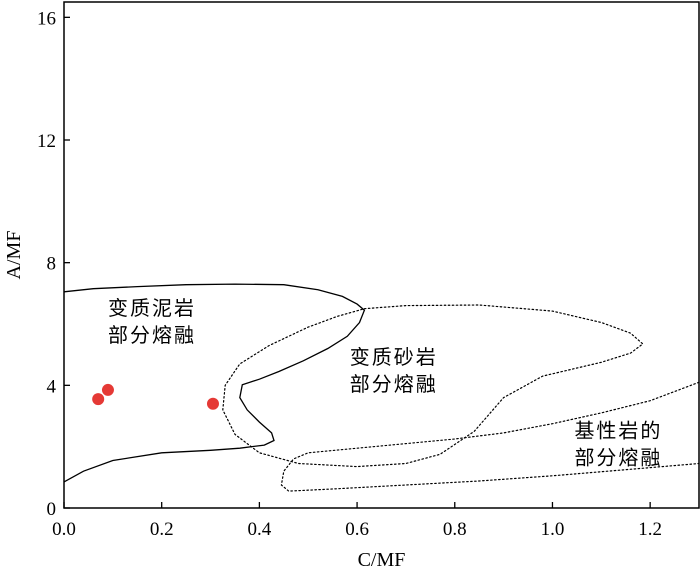  What do you see at coordinates (553, 529) in the screenshot?
I see `x-tick-label: 1.0` at bounding box center [553, 529].